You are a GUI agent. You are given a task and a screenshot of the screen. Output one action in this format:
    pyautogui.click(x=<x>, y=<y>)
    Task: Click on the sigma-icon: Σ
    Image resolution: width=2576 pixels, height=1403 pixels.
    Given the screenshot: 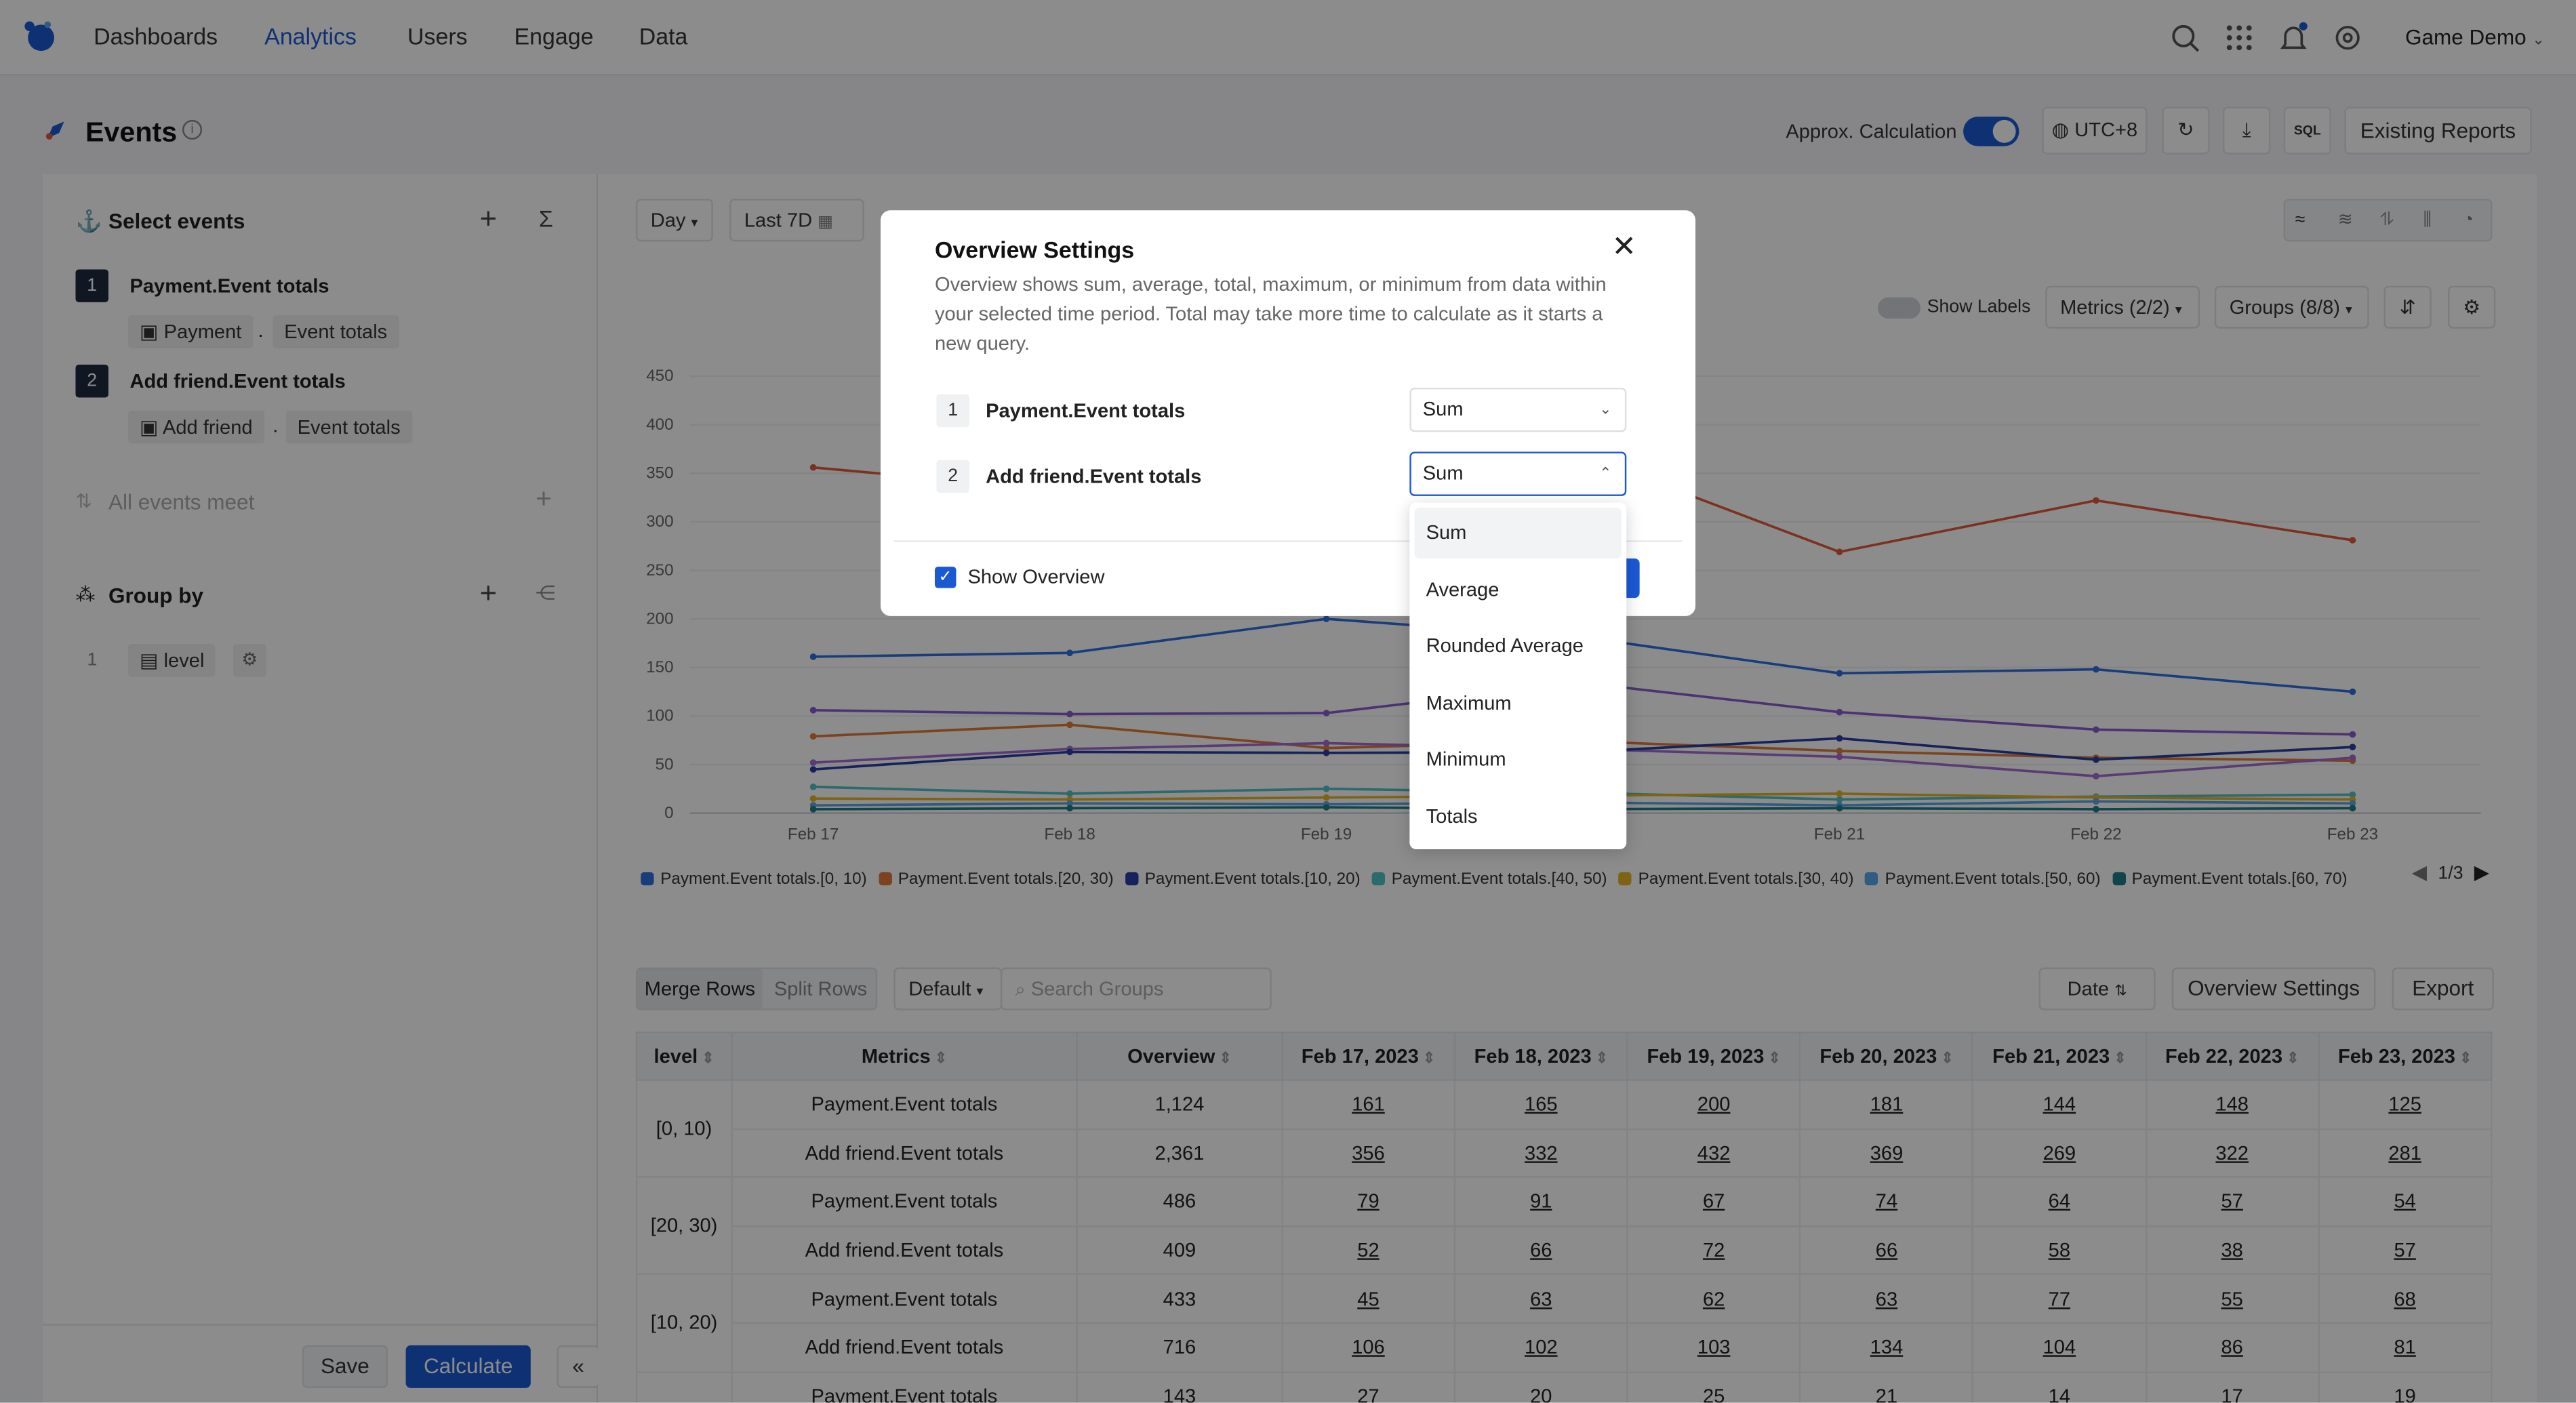 What is the action you would take?
    pyautogui.click(x=545, y=219)
    